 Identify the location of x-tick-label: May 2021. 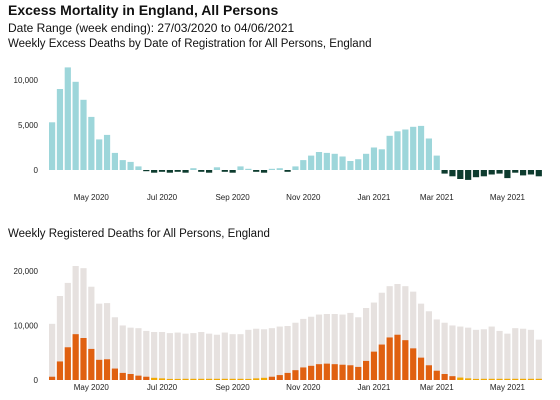
(508, 387).